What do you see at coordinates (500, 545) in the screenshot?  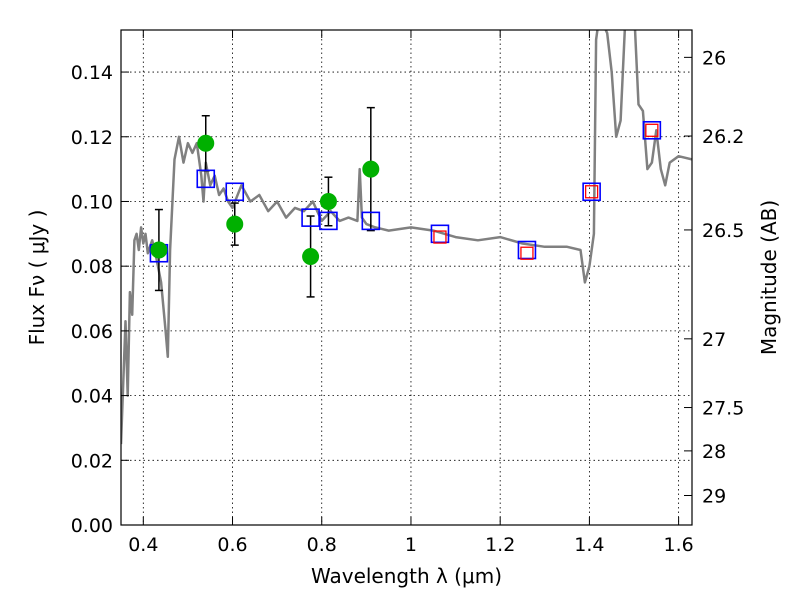 I see `x-tick-label: 1.2` at bounding box center [500, 545].